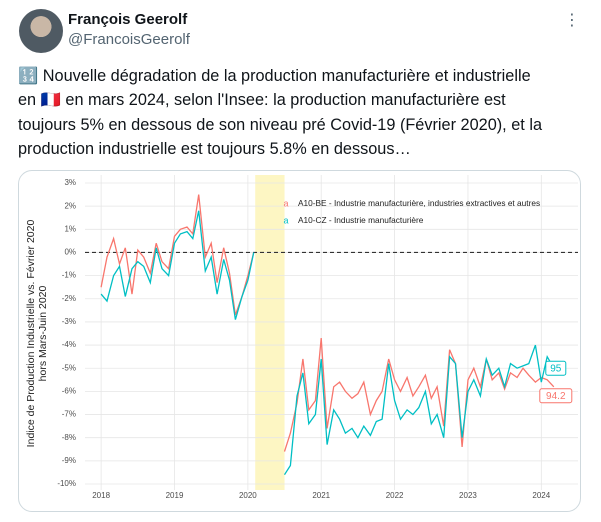 The image size is (601, 522). I want to click on author-name: François Geerolf, so click(128, 19).